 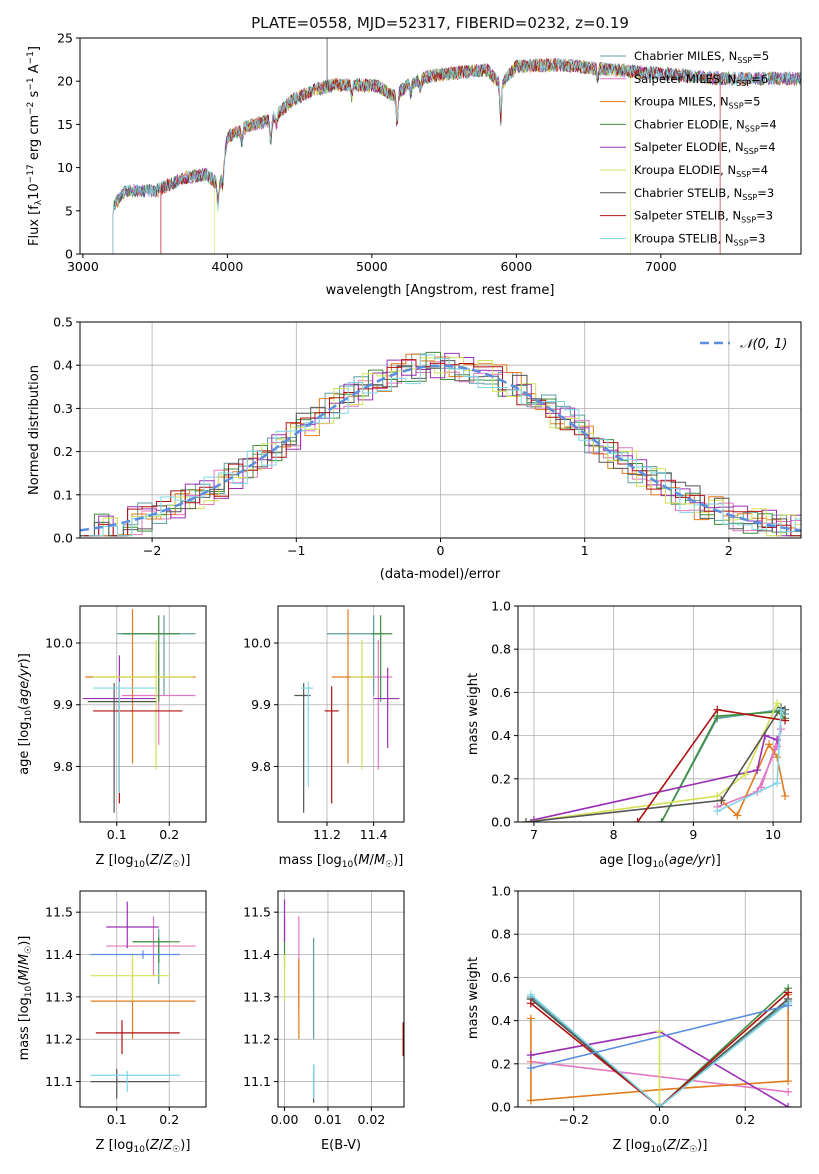 What do you see at coordinates (63, 704) in the screenshot?
I see `y-tick-label: 9.9` at bounding box center [63, 704].